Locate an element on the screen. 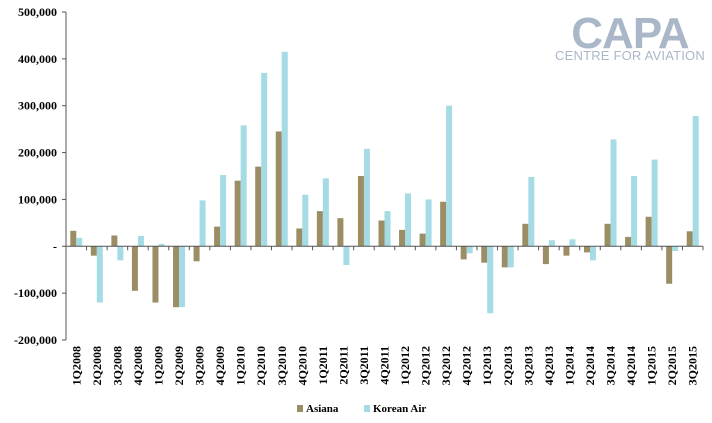  x-tick-label: 3Q2009 is located at coordinates (200, 365).